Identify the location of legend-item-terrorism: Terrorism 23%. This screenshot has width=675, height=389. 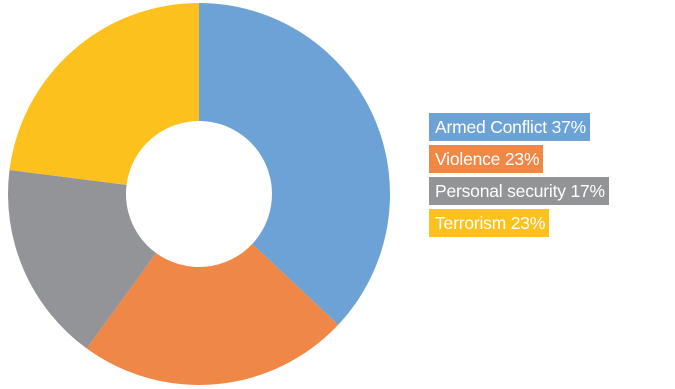
(552, 223).